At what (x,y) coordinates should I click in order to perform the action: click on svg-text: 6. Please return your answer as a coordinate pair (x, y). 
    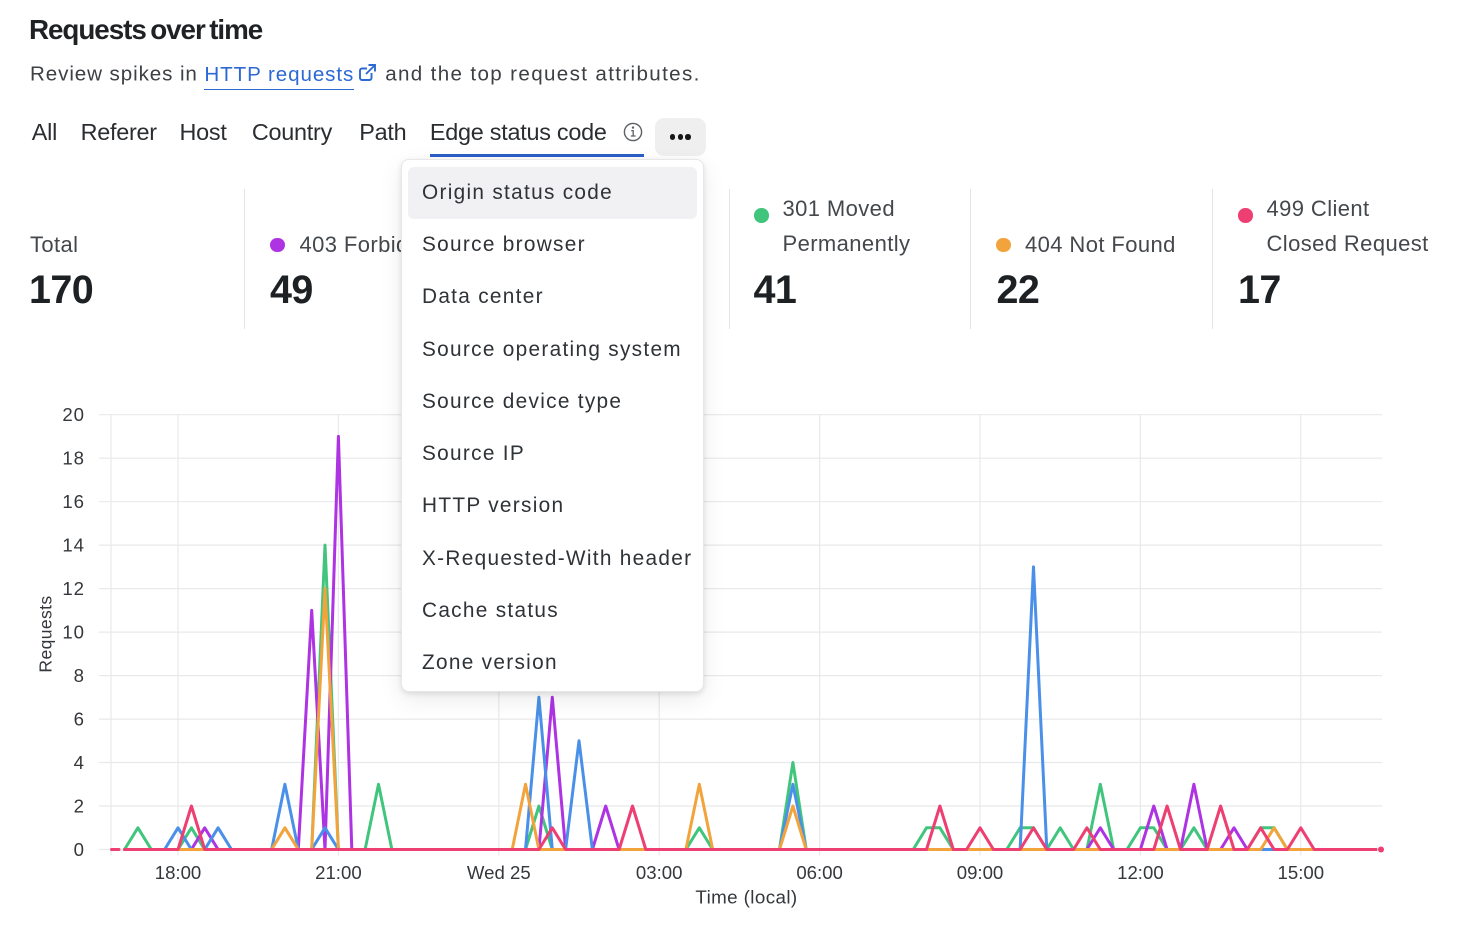
    Looking at the image, I should click on (79, 718).